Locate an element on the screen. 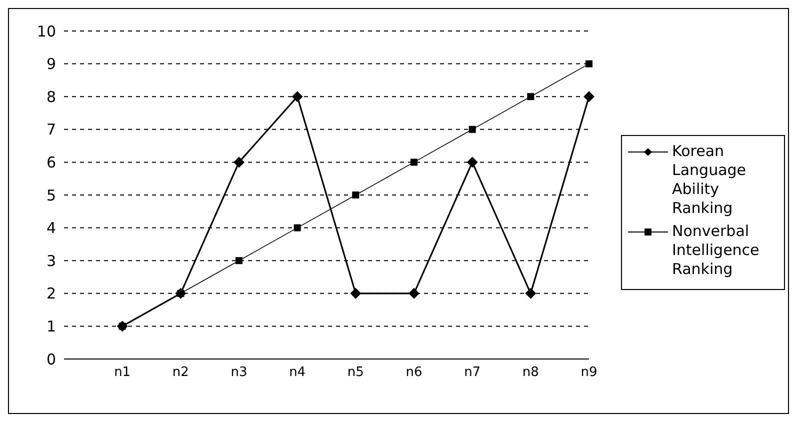 The image size is (797, 424). x-tick-label: n5 is located at coordinates (355, 372).